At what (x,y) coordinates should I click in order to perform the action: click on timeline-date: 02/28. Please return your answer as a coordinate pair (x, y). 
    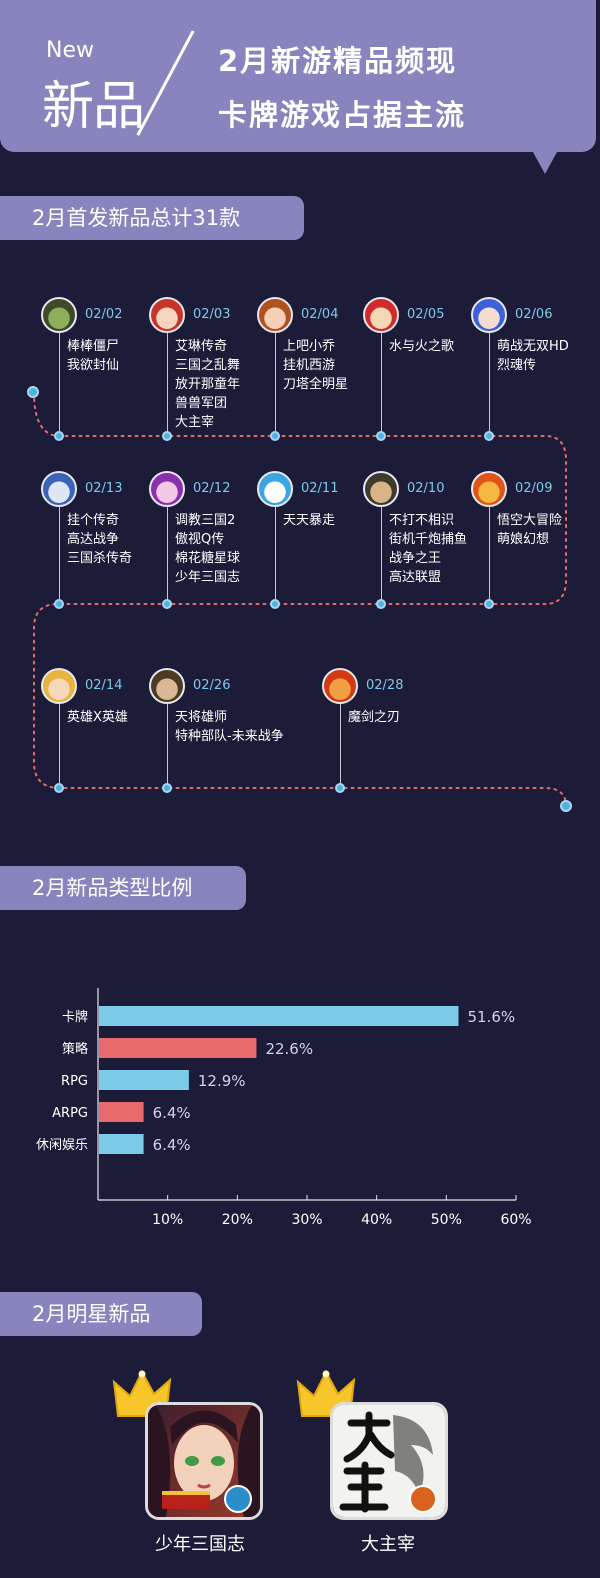
    Looking at the image, I should click on (385, 685).